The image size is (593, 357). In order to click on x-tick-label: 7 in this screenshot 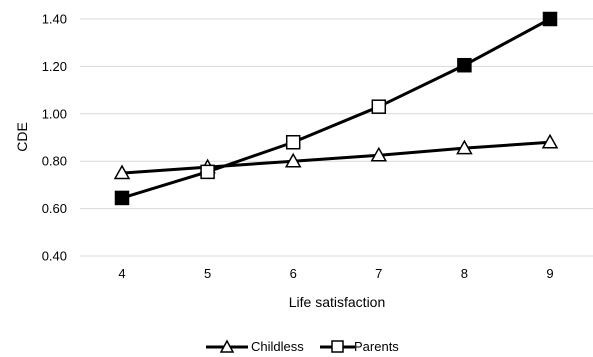, I will do `click(378, 273)`.